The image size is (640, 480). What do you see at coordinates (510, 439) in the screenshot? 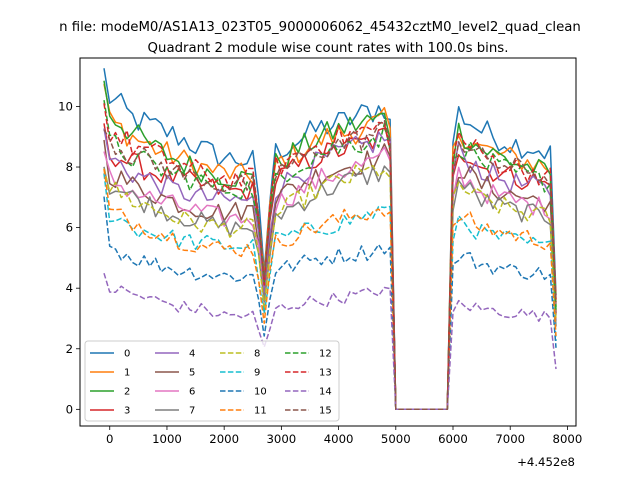
I see `x-tick-label: 7000` at bounding box center [510, 439].